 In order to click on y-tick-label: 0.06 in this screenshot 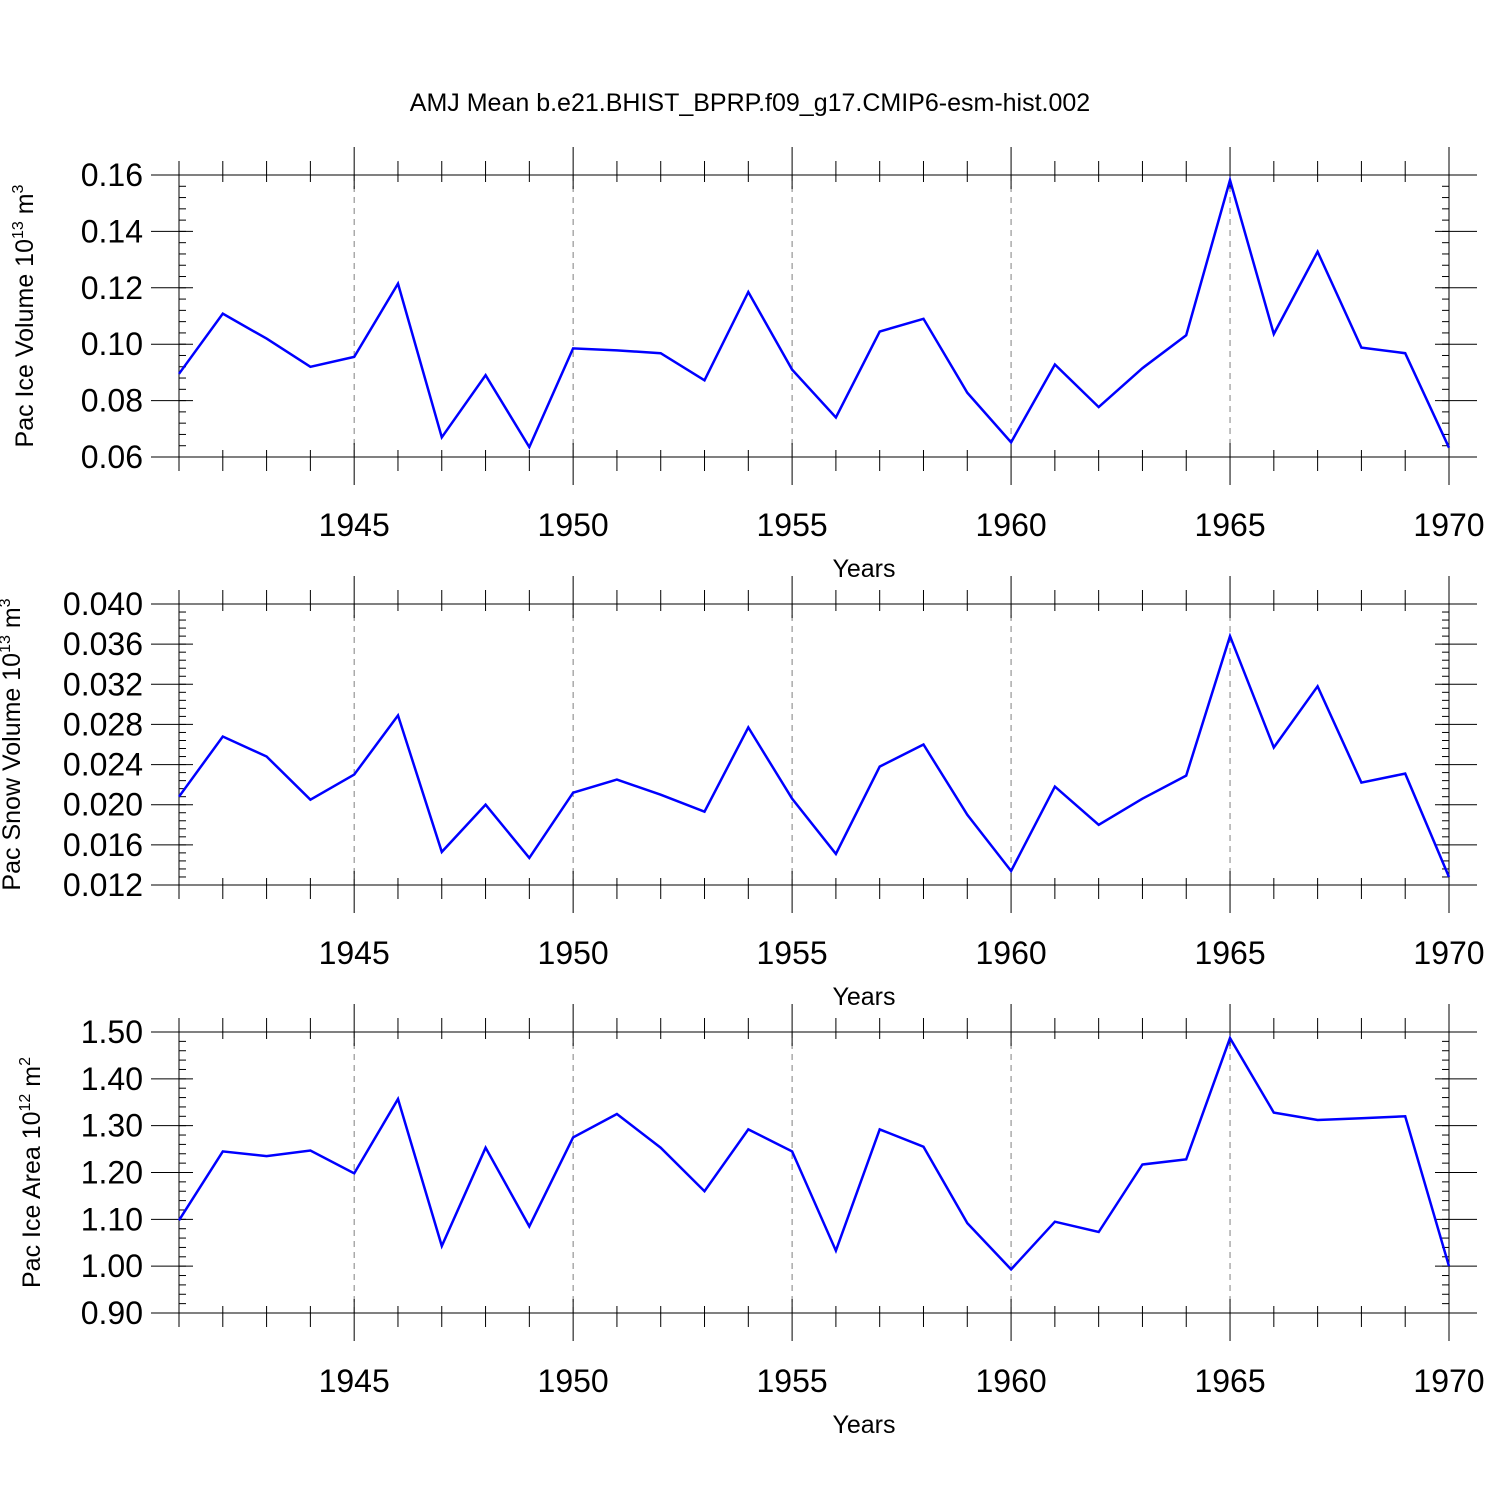, I will do `click(112, 457)`.